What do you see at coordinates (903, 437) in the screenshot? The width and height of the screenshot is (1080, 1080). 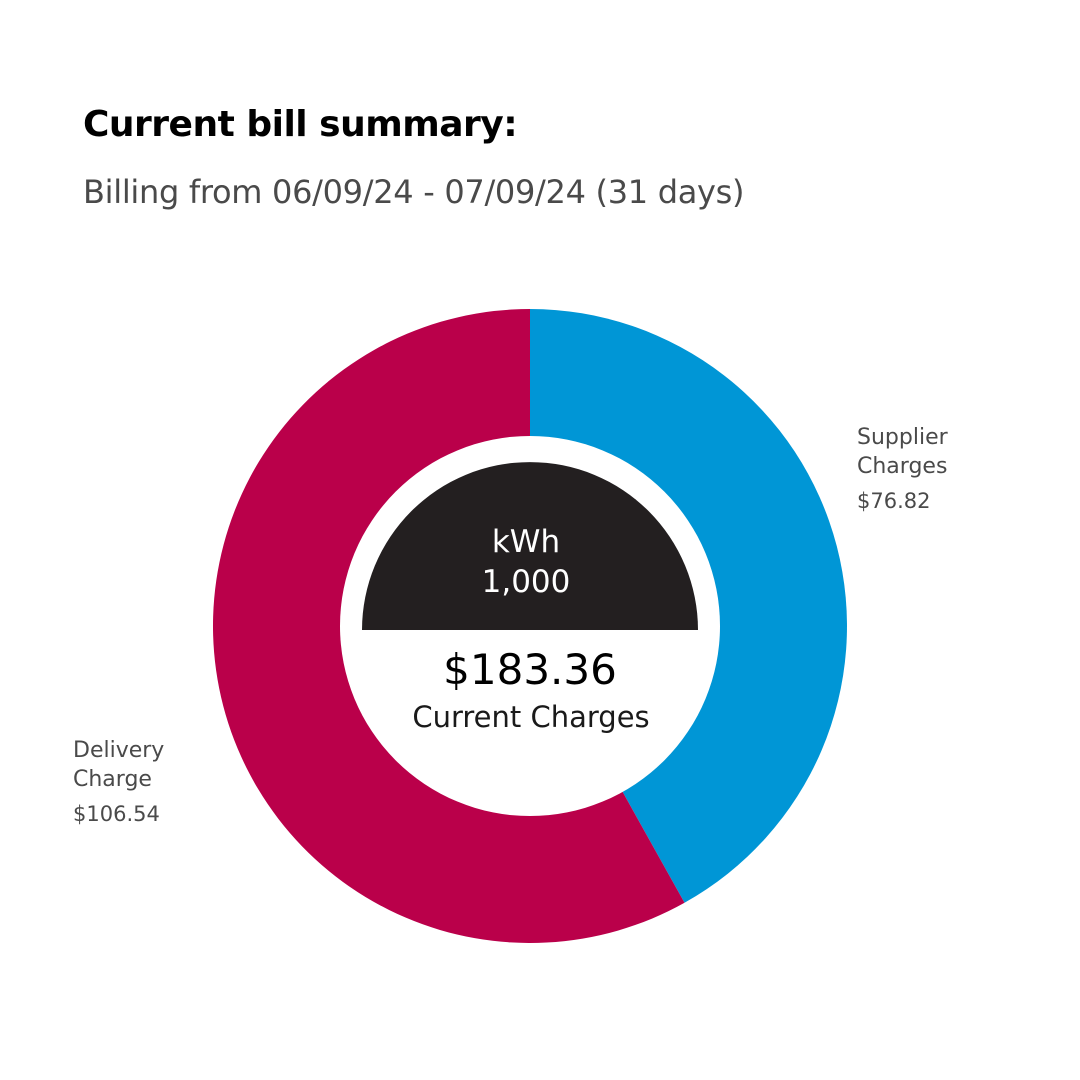 I see `slice-label-supplier: Supplier` at bounding box center [903, 437].